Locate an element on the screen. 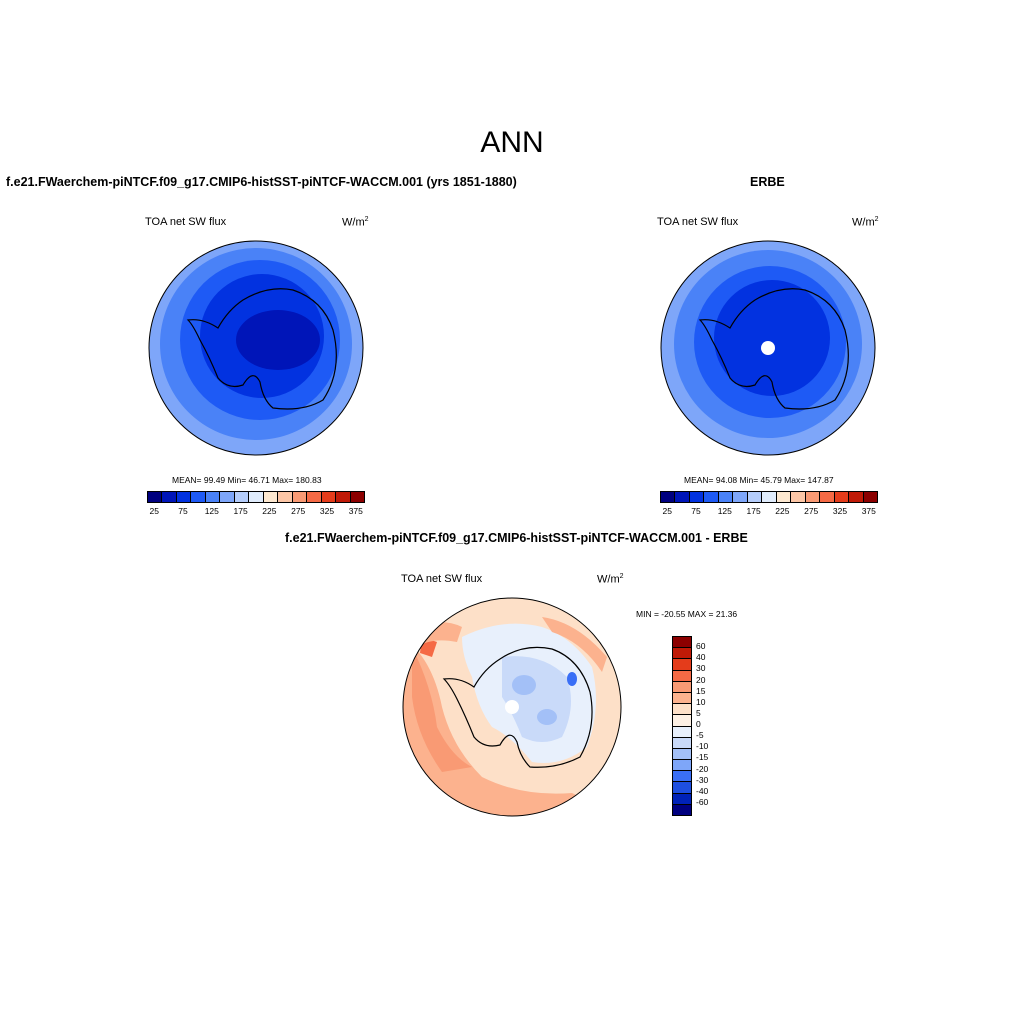  colorbar-label: 15 is located at coordinates (701, 690).